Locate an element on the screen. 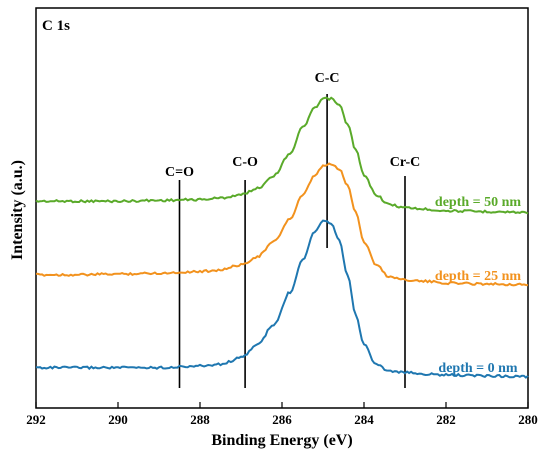 The image size is (550, 458). x-tick-label-7: 280 is located at coordinates (528, 419).